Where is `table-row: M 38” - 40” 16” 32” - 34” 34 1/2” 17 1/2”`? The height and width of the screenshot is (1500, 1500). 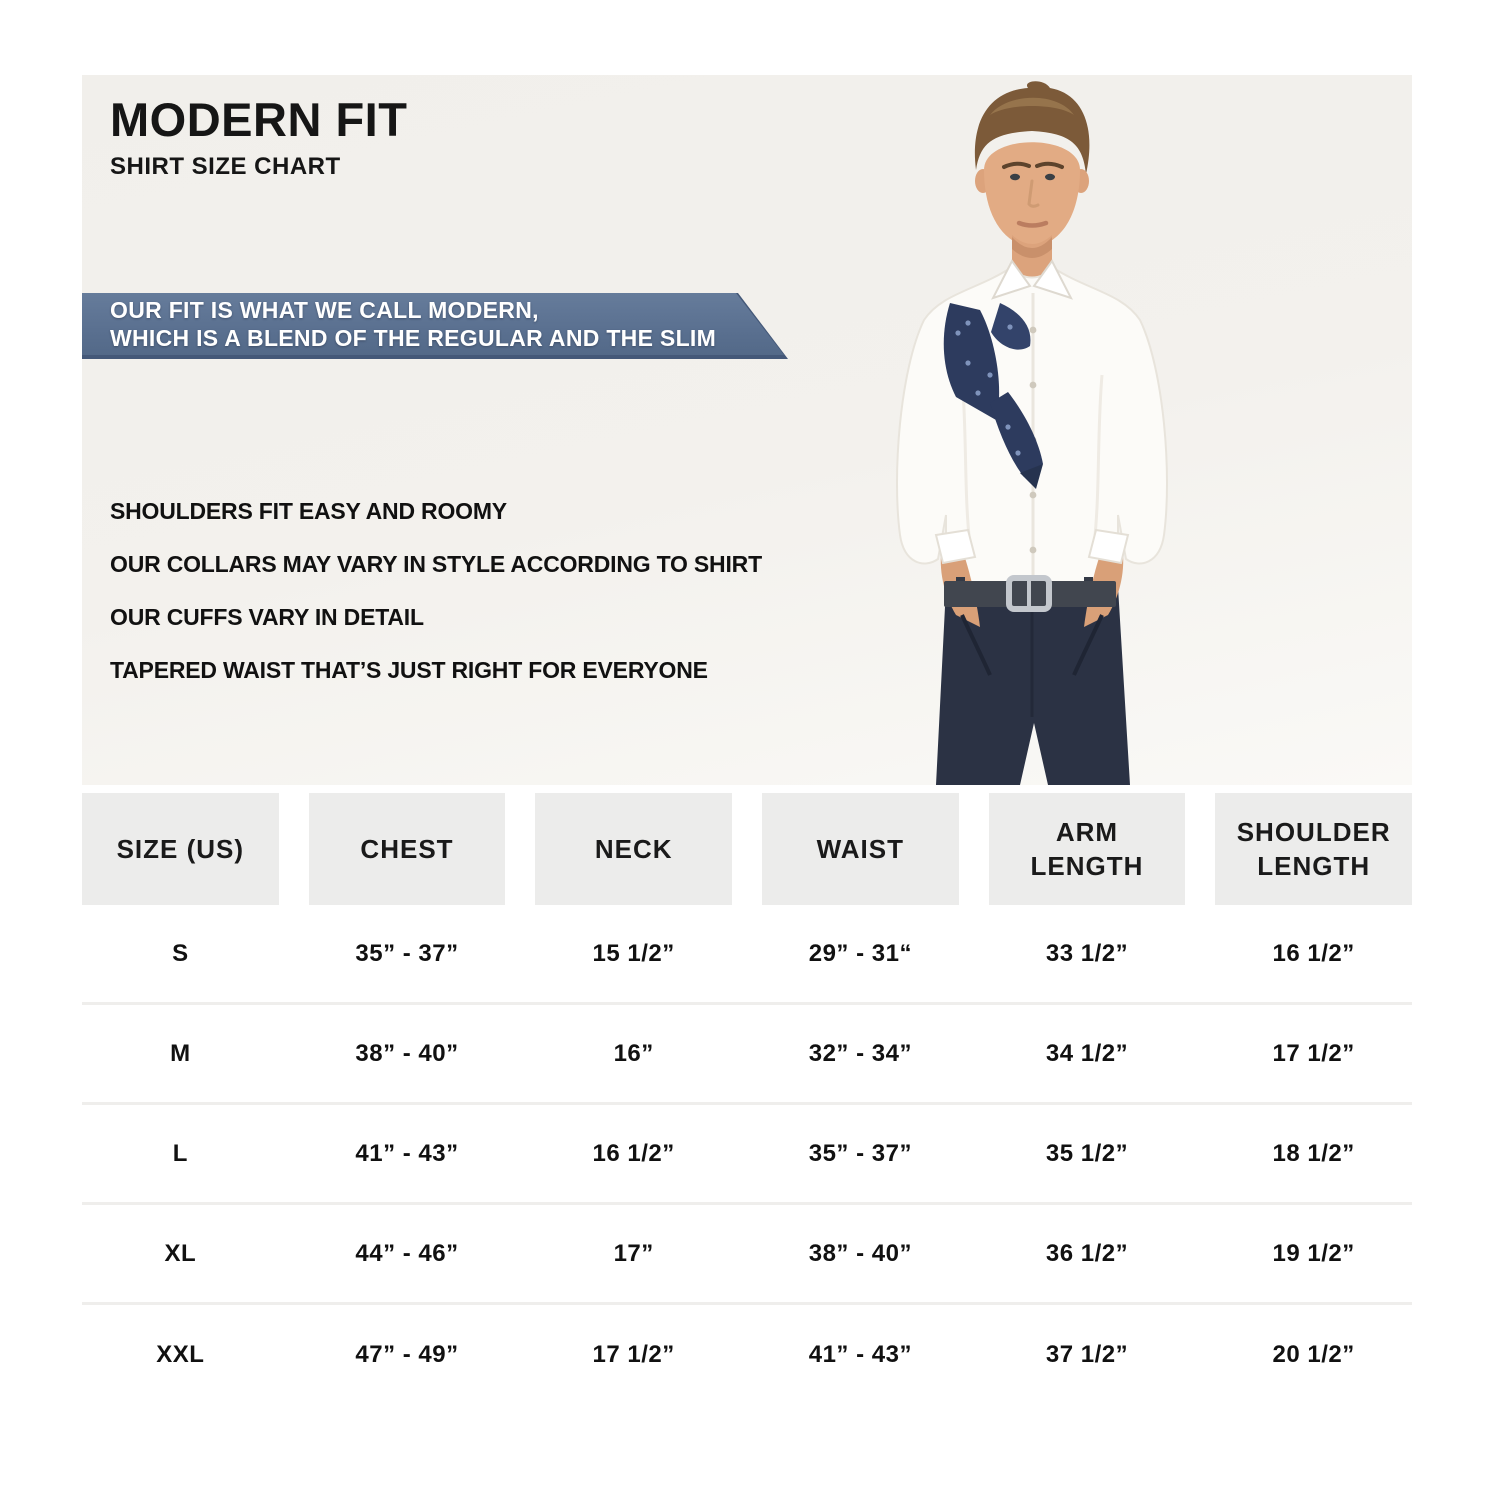 table-row: M 38” - 40” 16” 32” - 34” 34 1/2” 17 1/2” is located at coordinates (747, 1055).